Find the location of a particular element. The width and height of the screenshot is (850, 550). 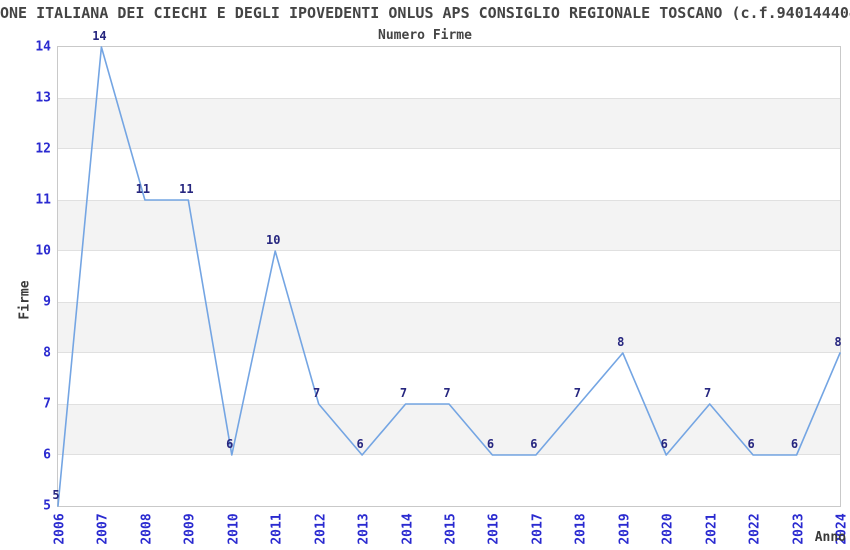

x-tick-label: 2022 is located at coordinates (755, 529).